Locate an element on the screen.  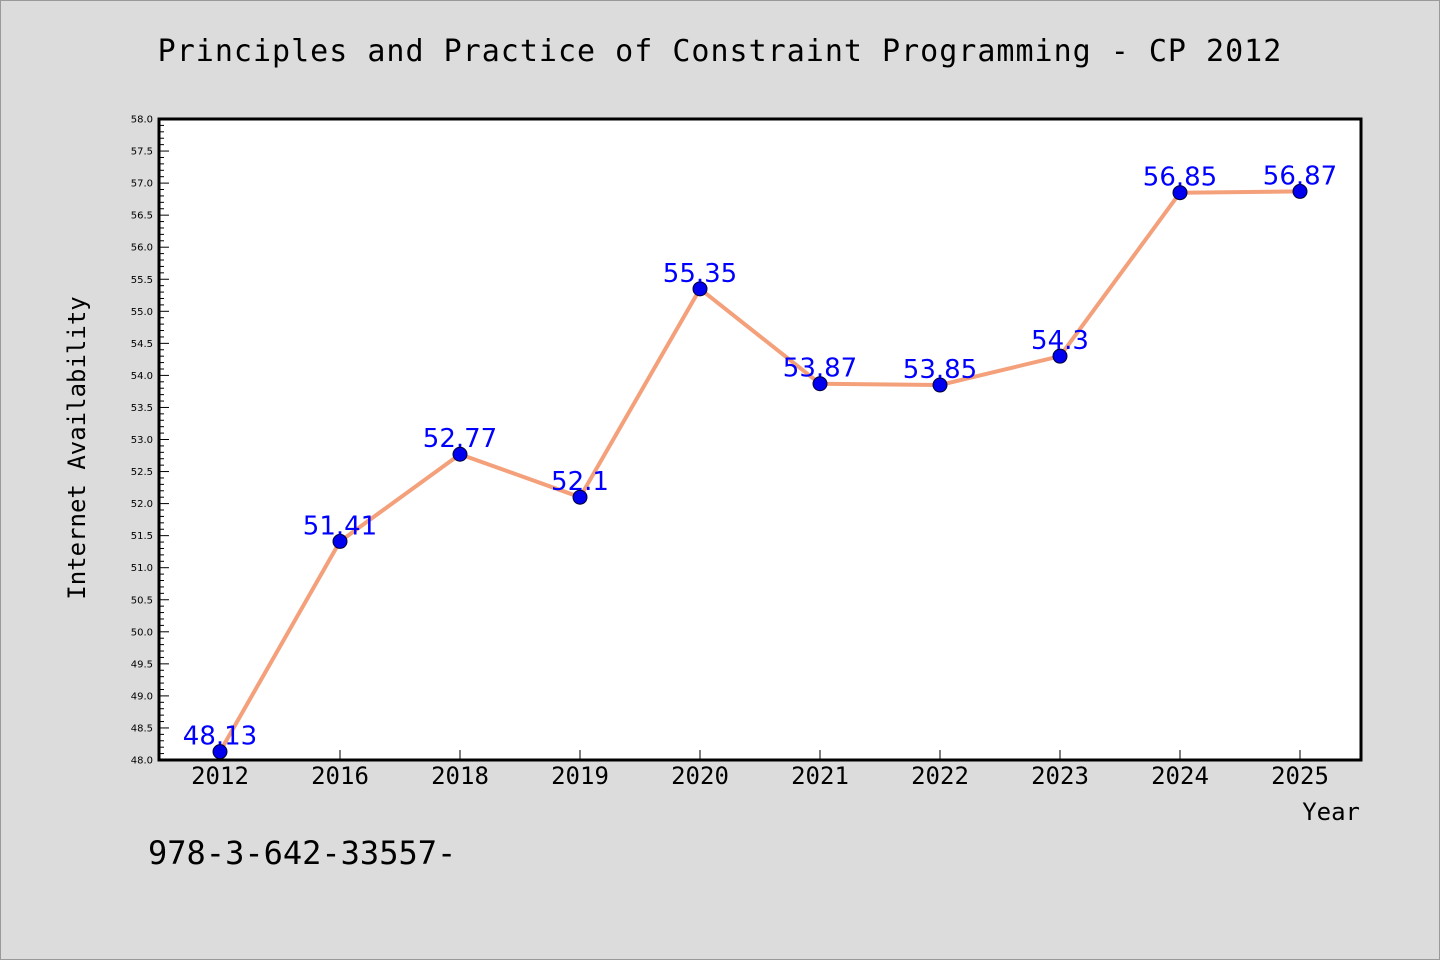
y-tick-label: 49.5 is located at coordinates (142, 664).